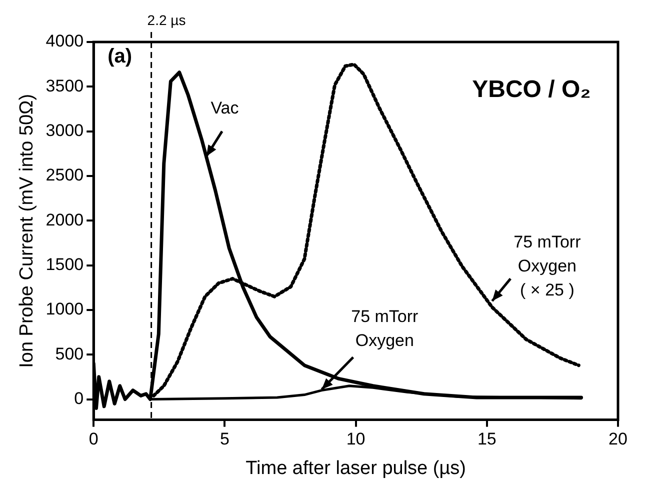 The height and width of the screenshot is (494, 650). Describe the element at coordinates (69, 354) in the screenshot. I see `y-tick-label: 500` at that location.